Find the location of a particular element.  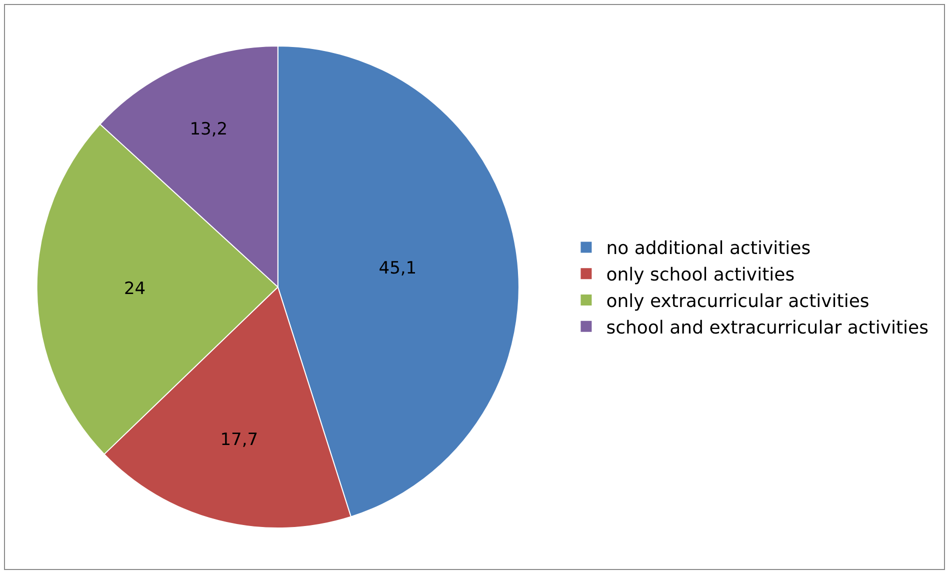

legend-label: school and extracurricular activities is located at coordinates (767, 327).